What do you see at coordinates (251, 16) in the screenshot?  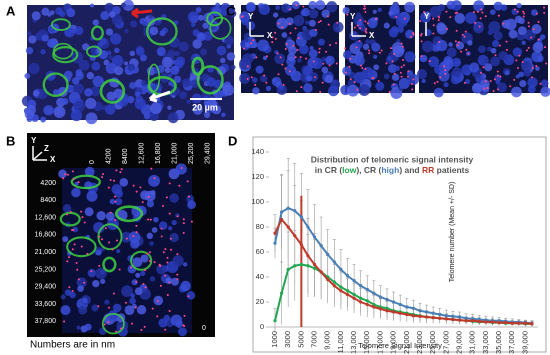 I see `axis-icon-label: Y` at bounding box center [251, 16].